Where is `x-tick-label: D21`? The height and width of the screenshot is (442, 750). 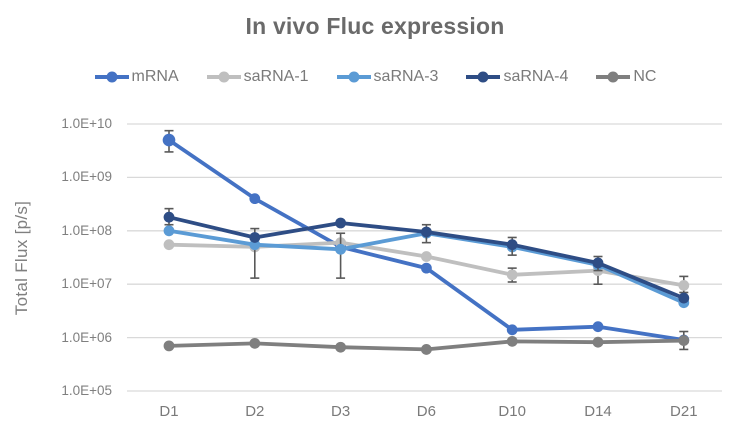 x-tick-label: D21 is located at coordinates (684, 411).